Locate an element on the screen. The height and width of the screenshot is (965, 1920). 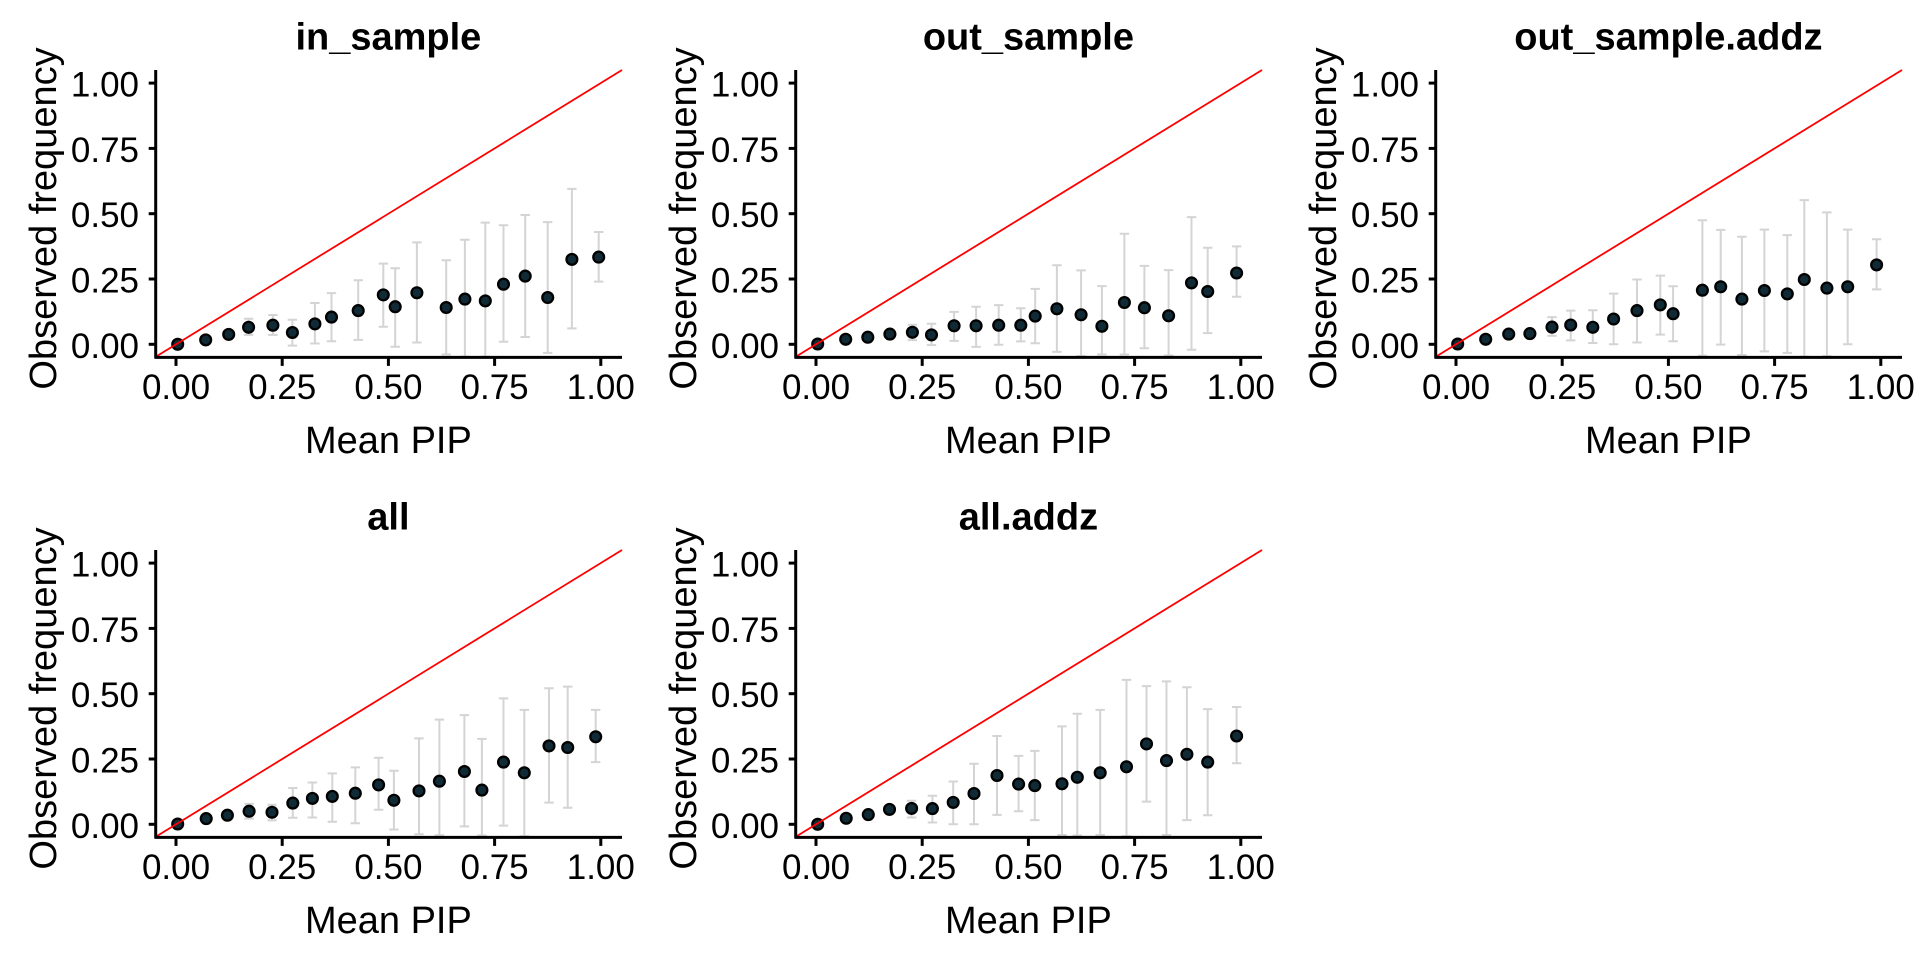
svg-text: all.addz is located at coordinates (1028, 517).